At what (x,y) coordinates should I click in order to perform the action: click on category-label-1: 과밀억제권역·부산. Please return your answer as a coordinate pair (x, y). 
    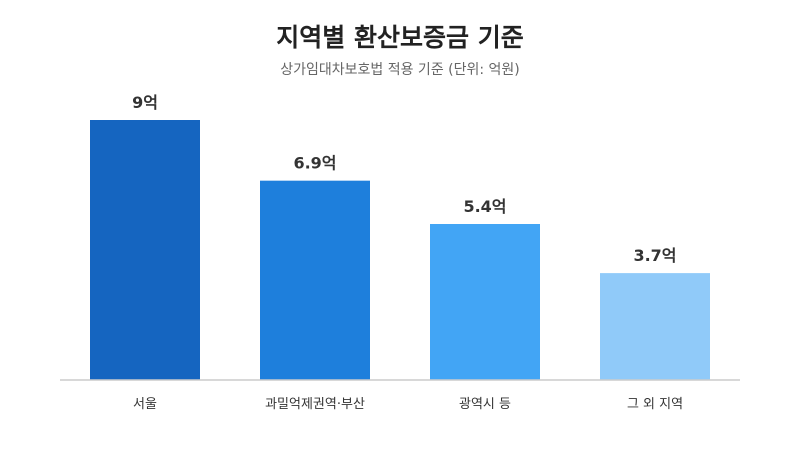
    Looking at the image, I should click on (315, 404).